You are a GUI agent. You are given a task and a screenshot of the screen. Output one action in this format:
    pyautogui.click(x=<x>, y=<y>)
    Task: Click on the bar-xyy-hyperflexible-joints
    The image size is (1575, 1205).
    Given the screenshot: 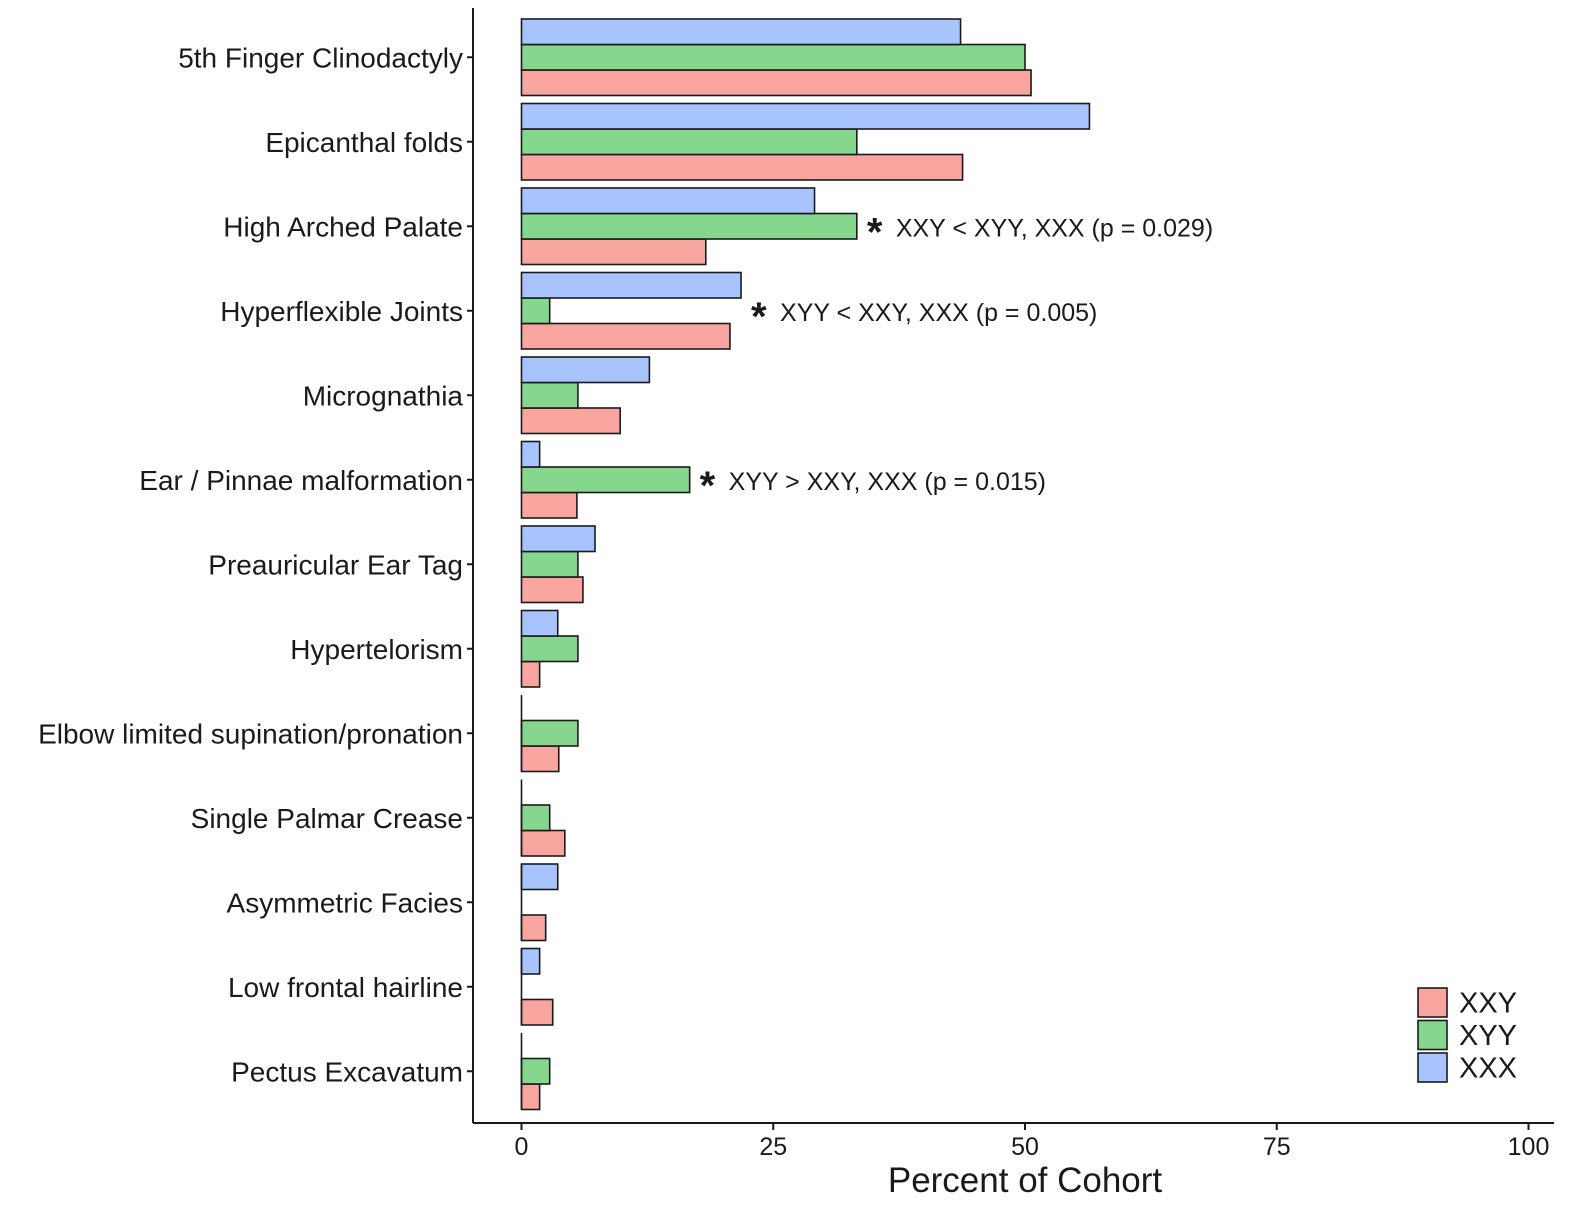 What is the action you would take?
    pyautogui.click(x=535, y=311)
    